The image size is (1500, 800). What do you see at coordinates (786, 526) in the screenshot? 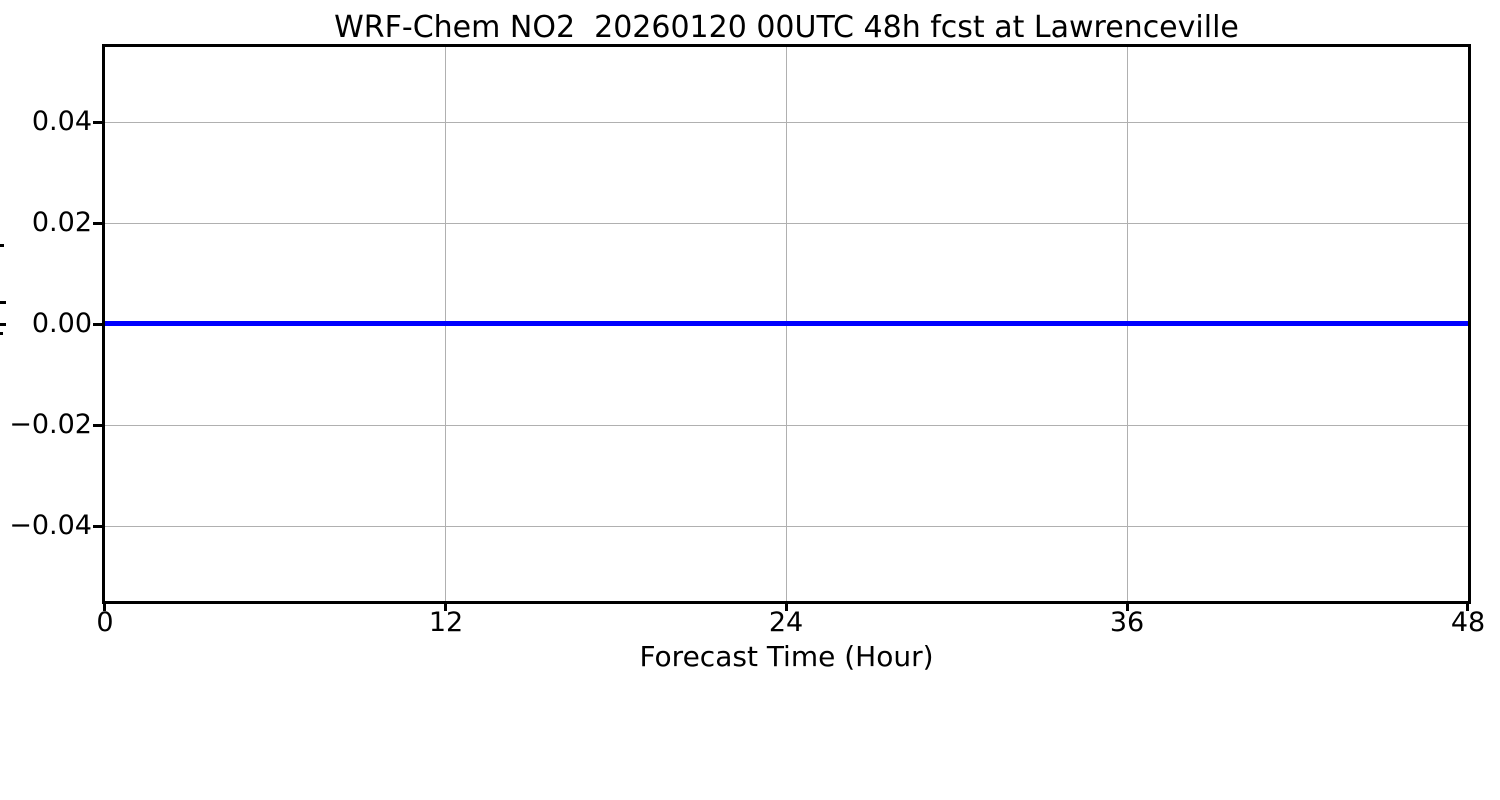
I see `gridline-ym0p04` at bounding box center [786, 526].